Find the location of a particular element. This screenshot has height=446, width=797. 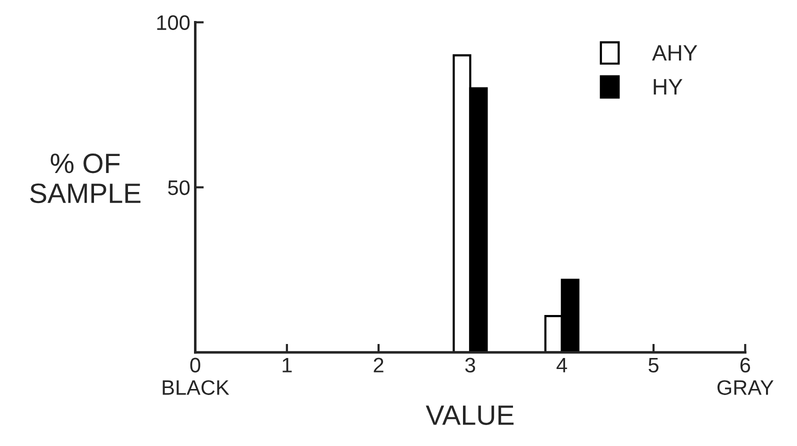

legend-label: AHY is located at coordinates (675, 53).